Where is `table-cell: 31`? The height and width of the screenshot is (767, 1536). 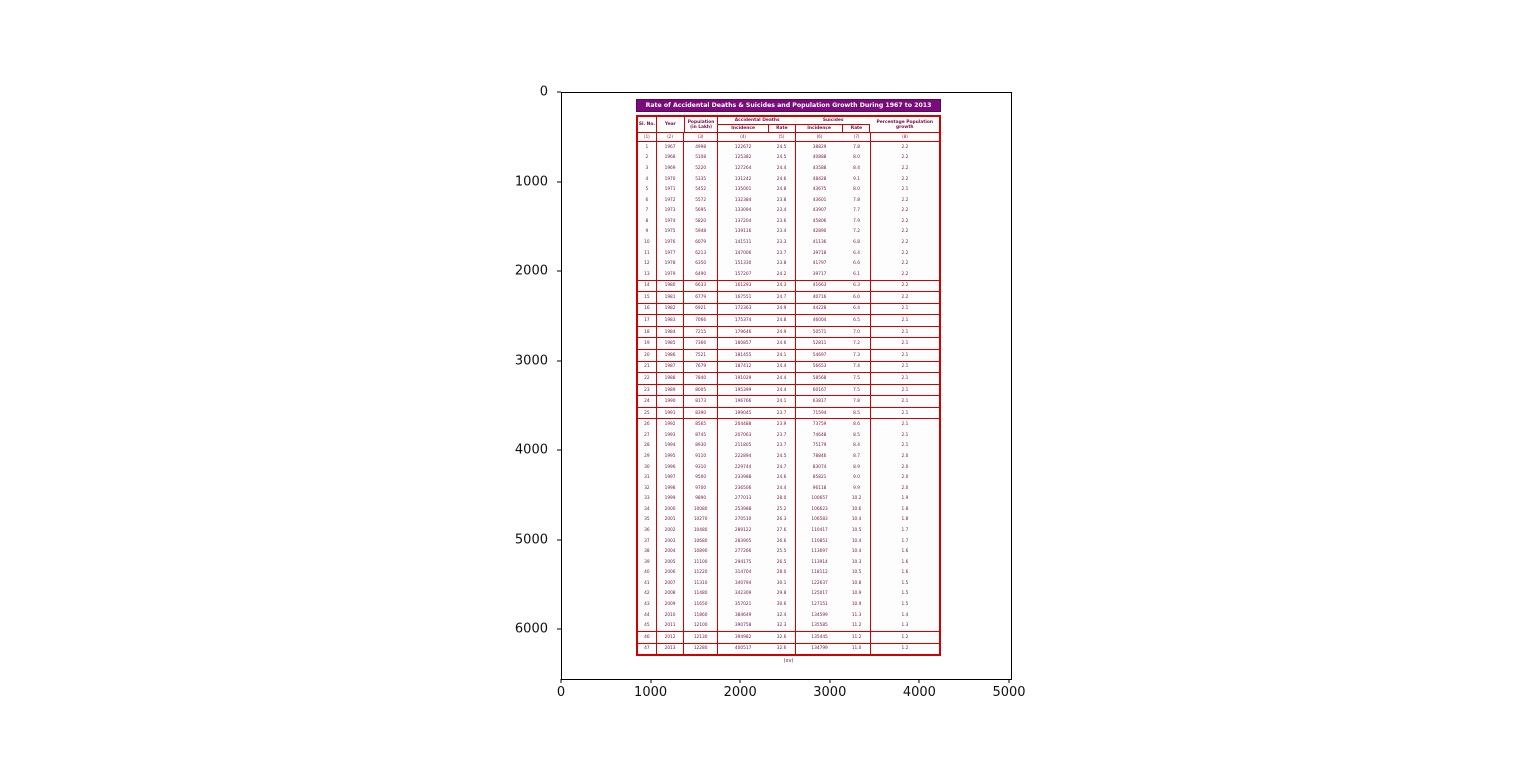
table-cell: 31 is located at coordinates (647, 477).